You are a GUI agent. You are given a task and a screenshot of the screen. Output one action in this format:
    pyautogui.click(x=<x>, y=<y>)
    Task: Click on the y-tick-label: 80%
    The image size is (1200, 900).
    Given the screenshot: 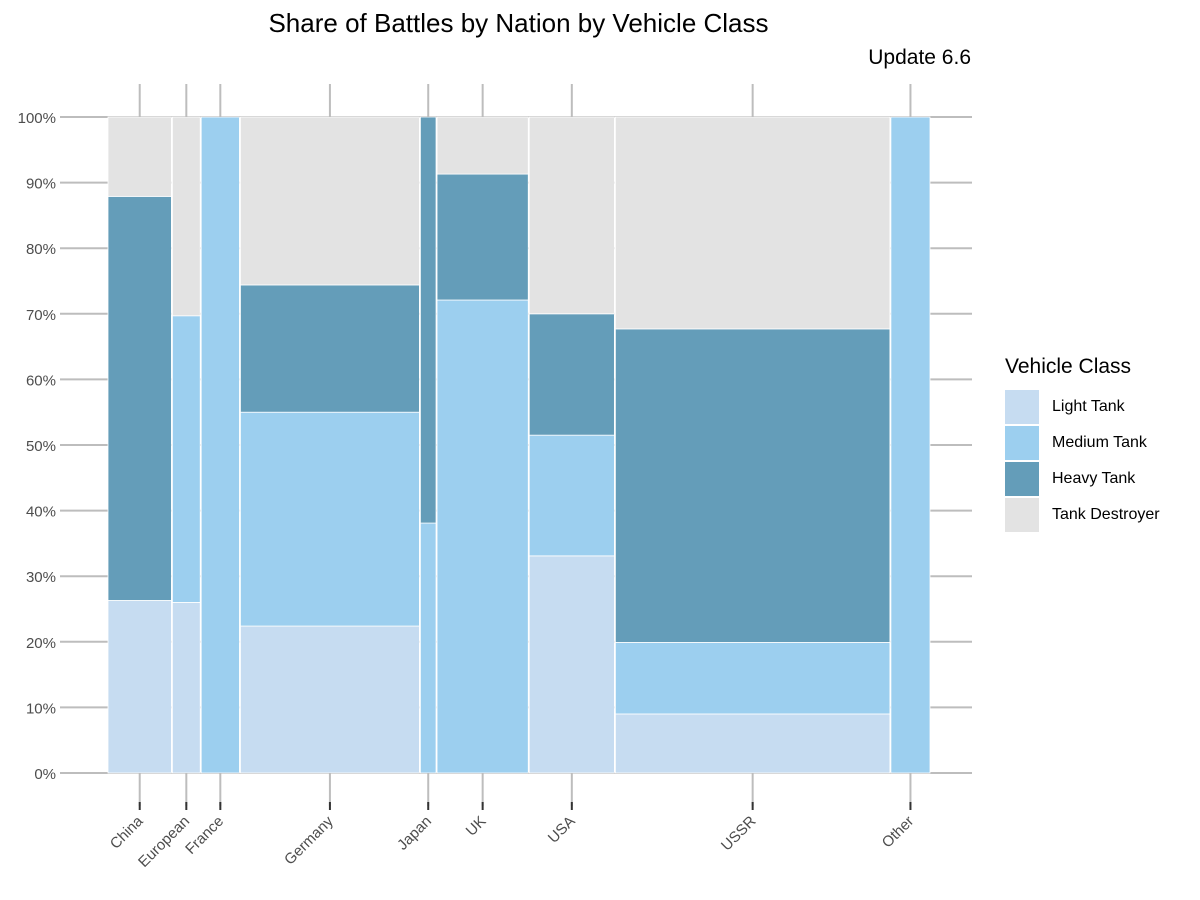 What is the action you would take?
    pyautogui.click(x=41, y=249)
    